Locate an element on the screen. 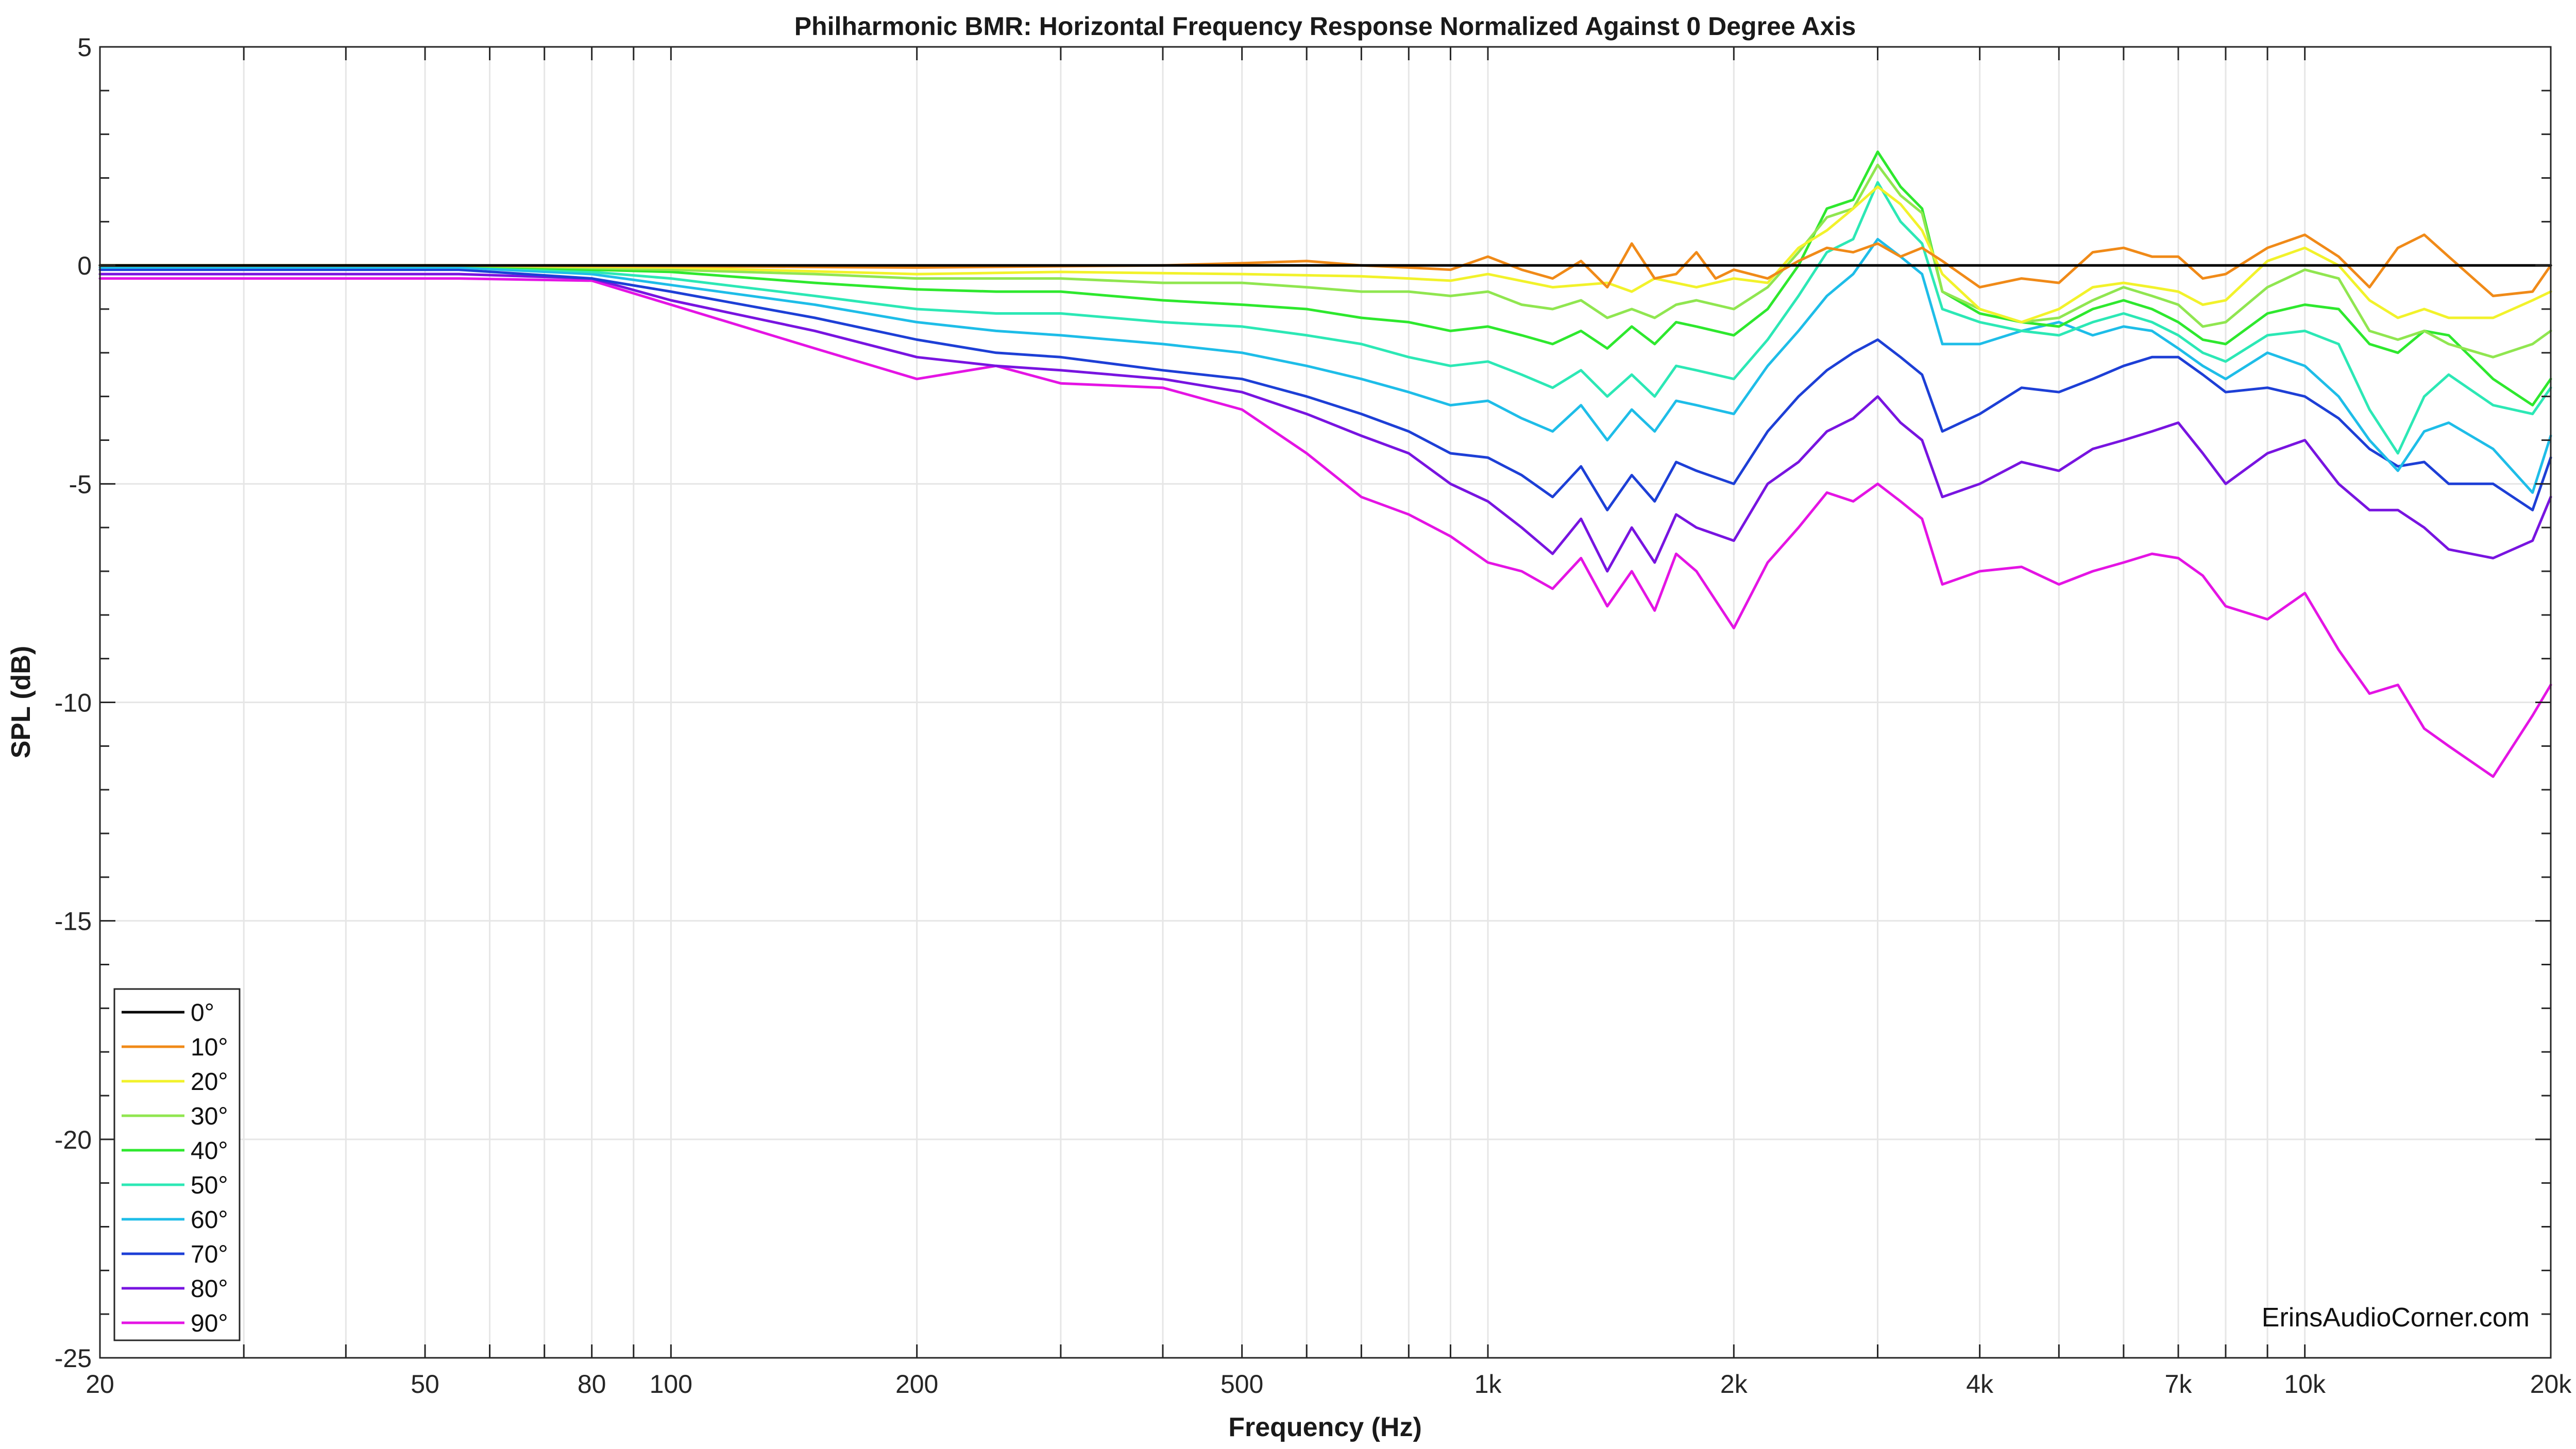  y-tick-label: -20 is located at coordinates (73, 1140).